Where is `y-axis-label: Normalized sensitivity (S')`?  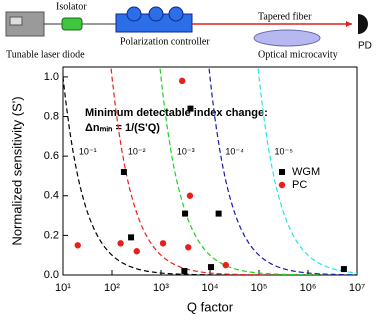
y-axis-label: Normalized sensitivity (S') is located at coordinates (16, 170).